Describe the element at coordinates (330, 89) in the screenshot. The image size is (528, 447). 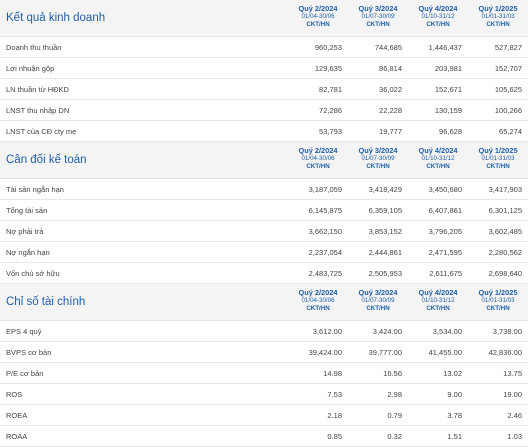
I see `row-value: 82,781` at that location.